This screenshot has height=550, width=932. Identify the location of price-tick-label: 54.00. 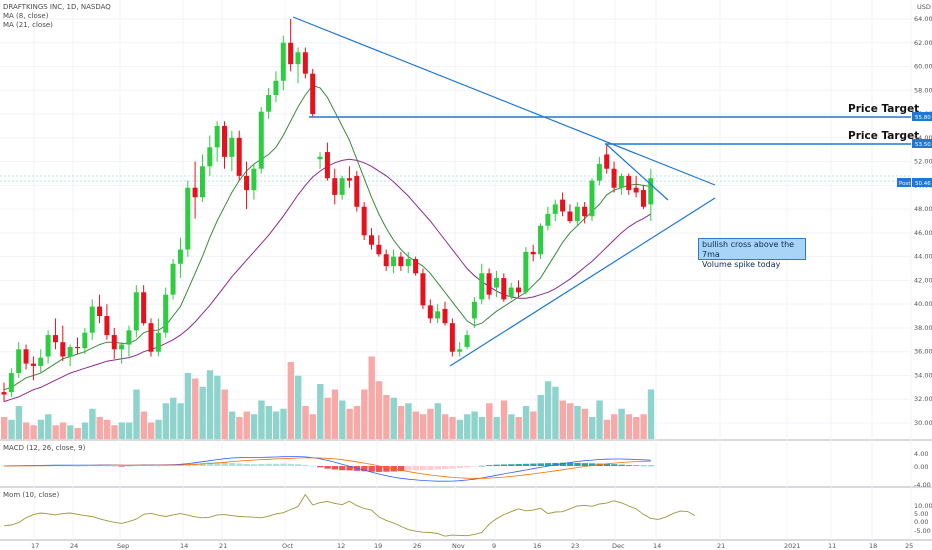
(923, 138).